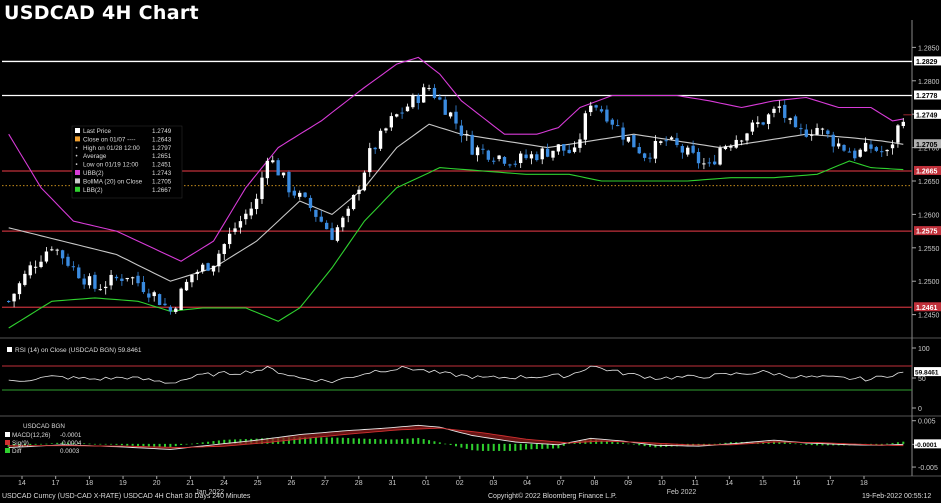  Describe the element at coordinates (927, 115) in the screenshot. I see `last-price-tag-label: 1.2749` at that location.